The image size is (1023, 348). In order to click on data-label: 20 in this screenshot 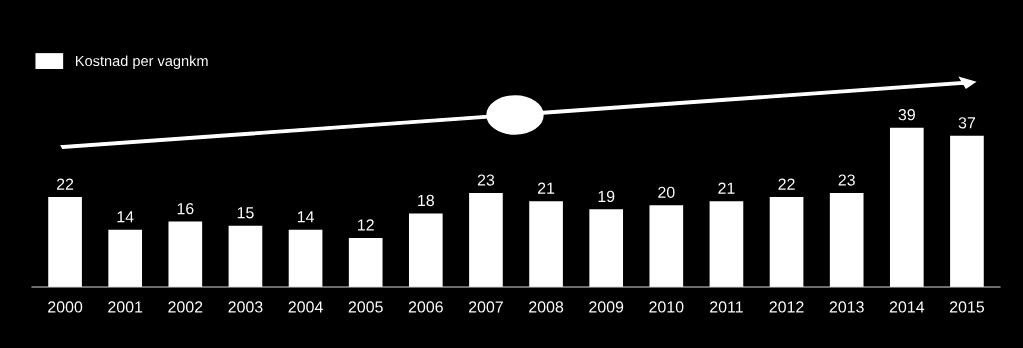, I will do `click(666, 192)`.